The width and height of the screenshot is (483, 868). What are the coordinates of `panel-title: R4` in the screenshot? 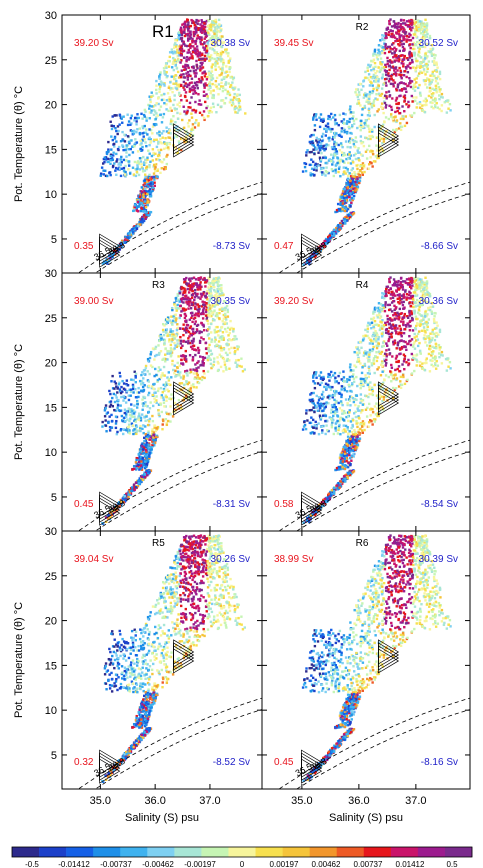 It's located at (362, 285).